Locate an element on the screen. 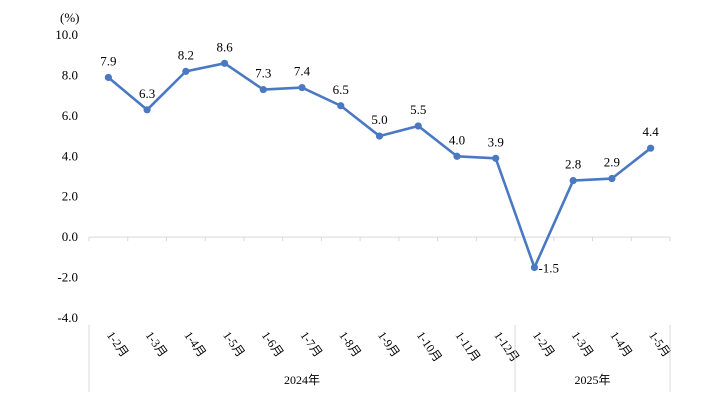 The image size is (725, 406). data-label: 2.8 is located at coordinates (573, 164).